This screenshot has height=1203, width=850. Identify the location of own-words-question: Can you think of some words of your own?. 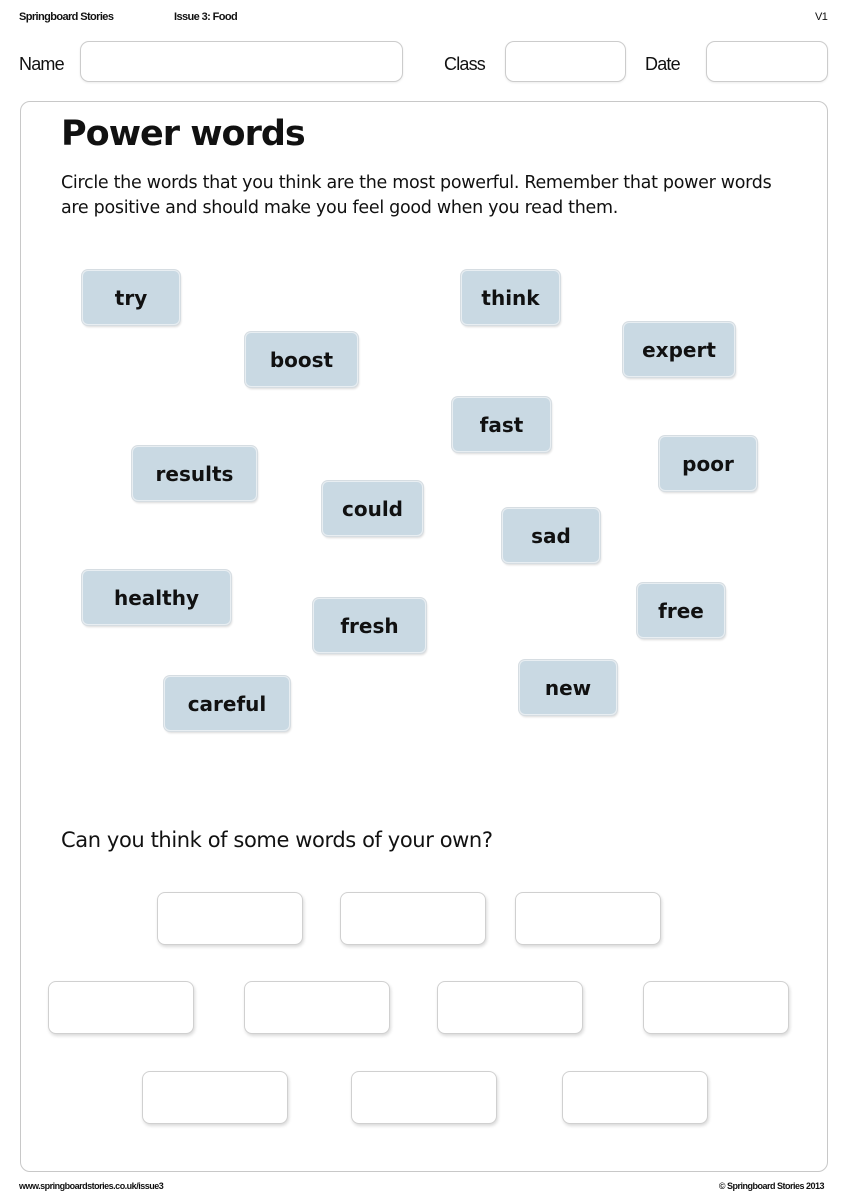
(277, 840).